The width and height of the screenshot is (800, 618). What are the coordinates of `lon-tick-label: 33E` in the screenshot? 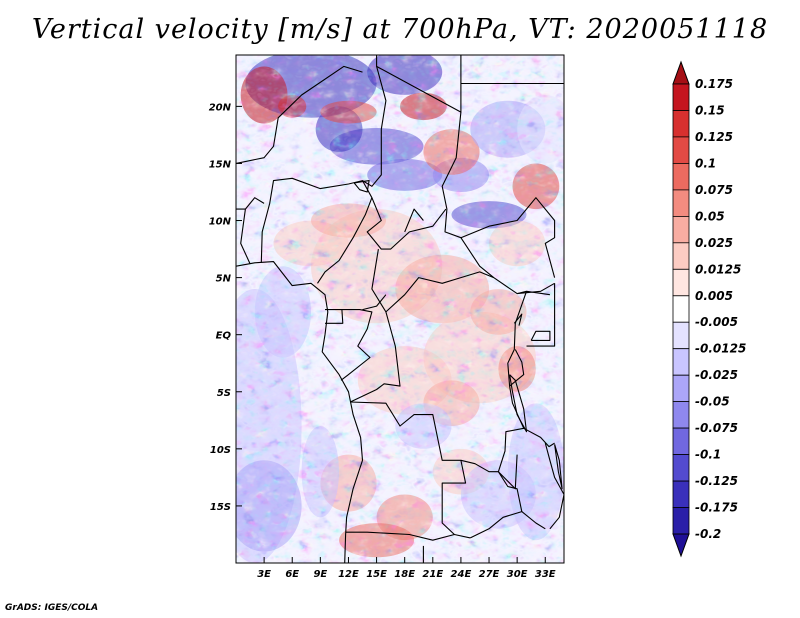 It's located at (545, 574).